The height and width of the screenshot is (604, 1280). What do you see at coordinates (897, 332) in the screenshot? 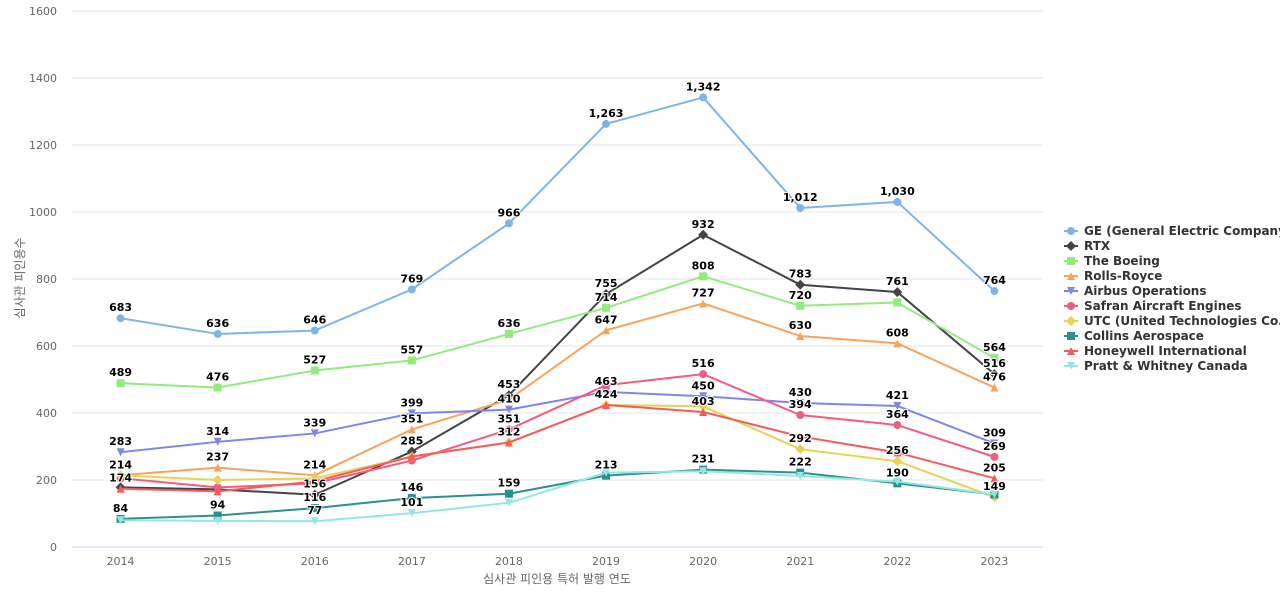
I see `data-label: 608` at bounding box center [897, 332].